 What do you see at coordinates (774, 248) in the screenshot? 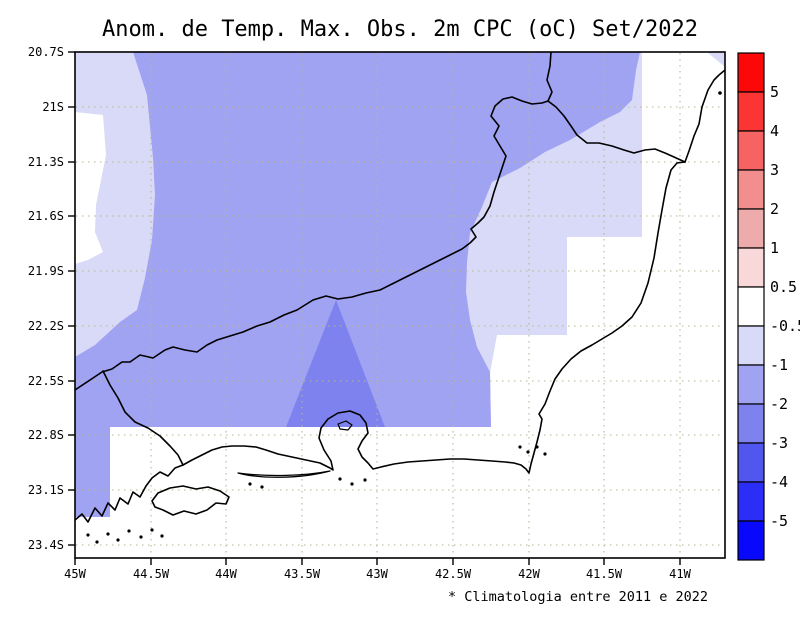
I see `colorbar-boundary-label: 1` at bounding box center [774, 248].